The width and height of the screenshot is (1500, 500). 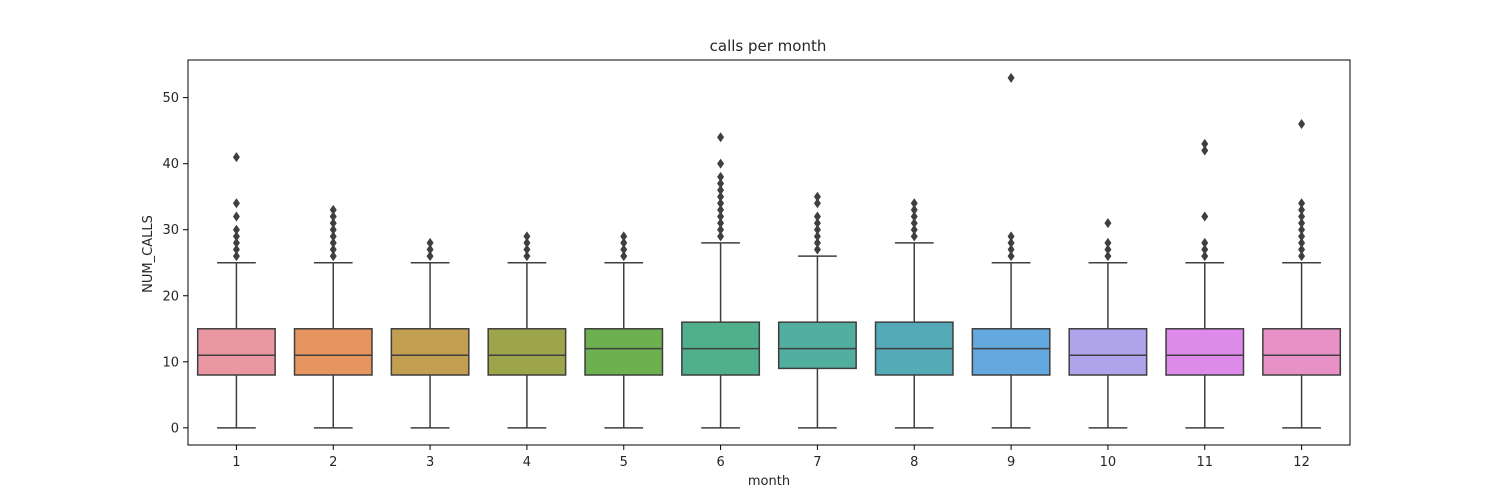 I want to click on x-tick-label: 11, so click(x=1204, y=462).